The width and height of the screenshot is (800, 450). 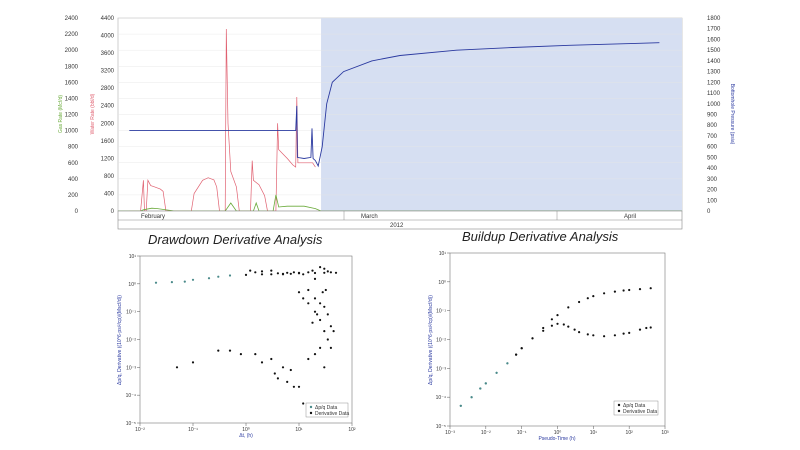 I want to click on y-tick-label: 10⁻⁵, so click(x=441, y=427).